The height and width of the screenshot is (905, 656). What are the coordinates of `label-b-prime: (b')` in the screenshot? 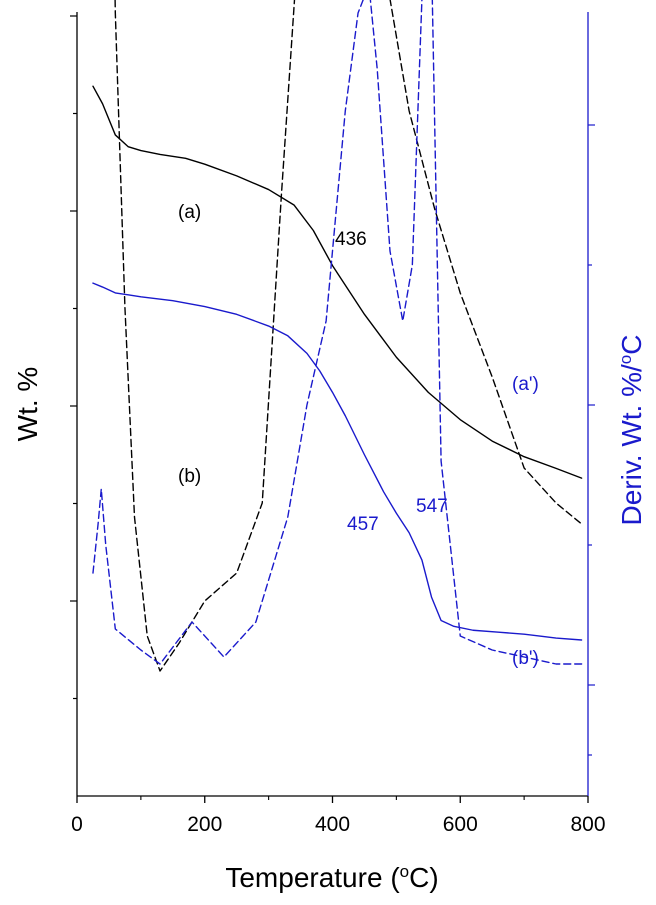 It's located at (525, 658).